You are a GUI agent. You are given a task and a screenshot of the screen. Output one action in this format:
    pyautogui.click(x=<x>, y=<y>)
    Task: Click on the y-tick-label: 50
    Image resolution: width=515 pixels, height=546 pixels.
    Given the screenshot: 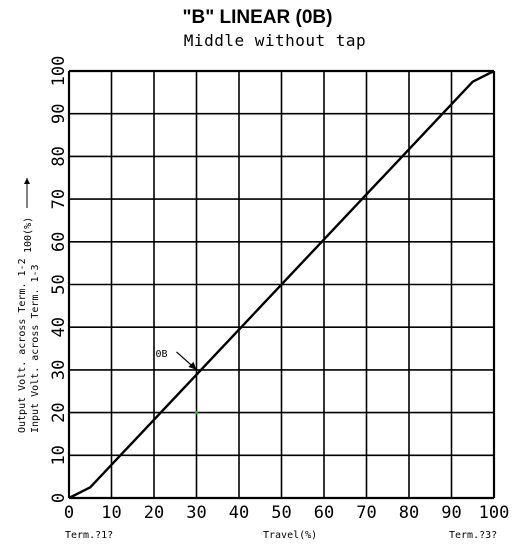 What is the action you would take?
    pyautogui.click(x=59, y=284)
    